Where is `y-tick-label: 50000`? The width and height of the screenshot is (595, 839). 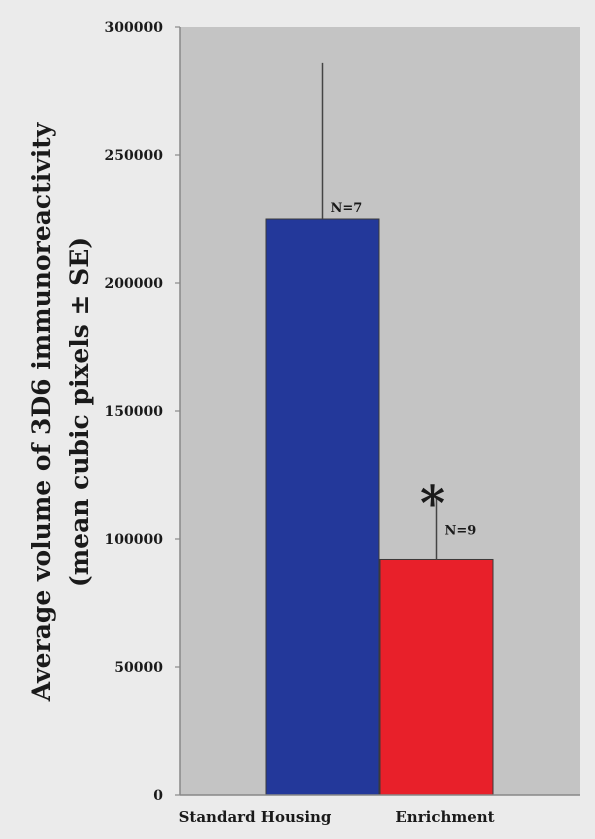 y-tick-label: 50000 is located at coordinates (138, 668).